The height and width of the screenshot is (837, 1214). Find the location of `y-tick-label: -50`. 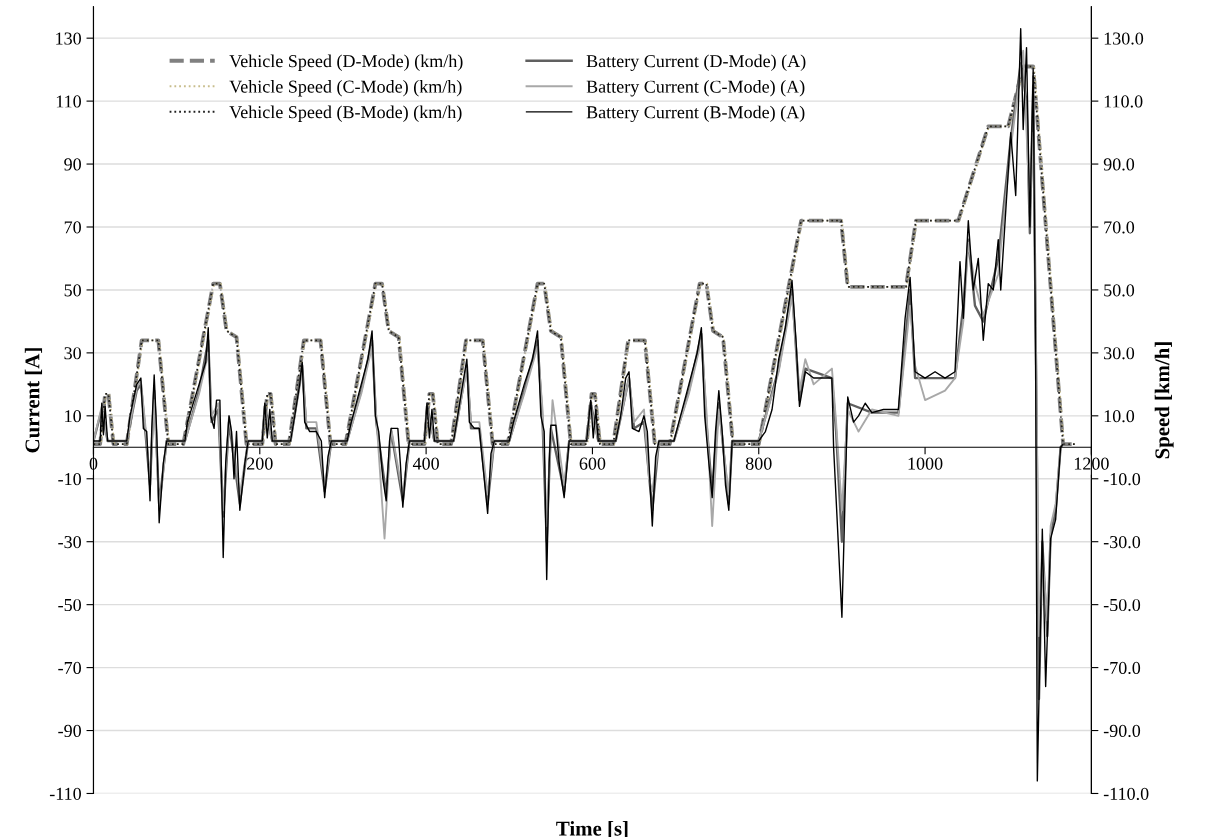

y-tick-label: -50 is located at coordinates (69, 605).